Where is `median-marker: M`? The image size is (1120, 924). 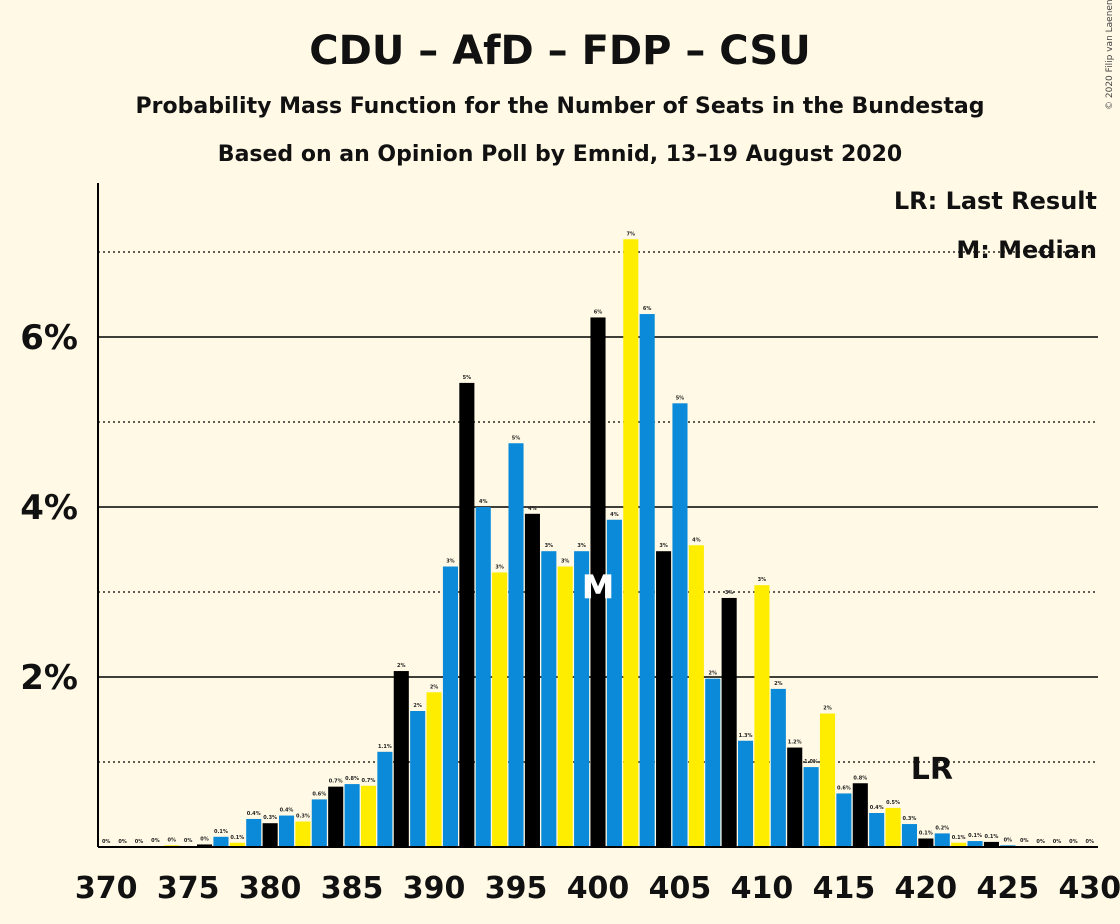 median-marker: M is located at coordinates (598, 587).